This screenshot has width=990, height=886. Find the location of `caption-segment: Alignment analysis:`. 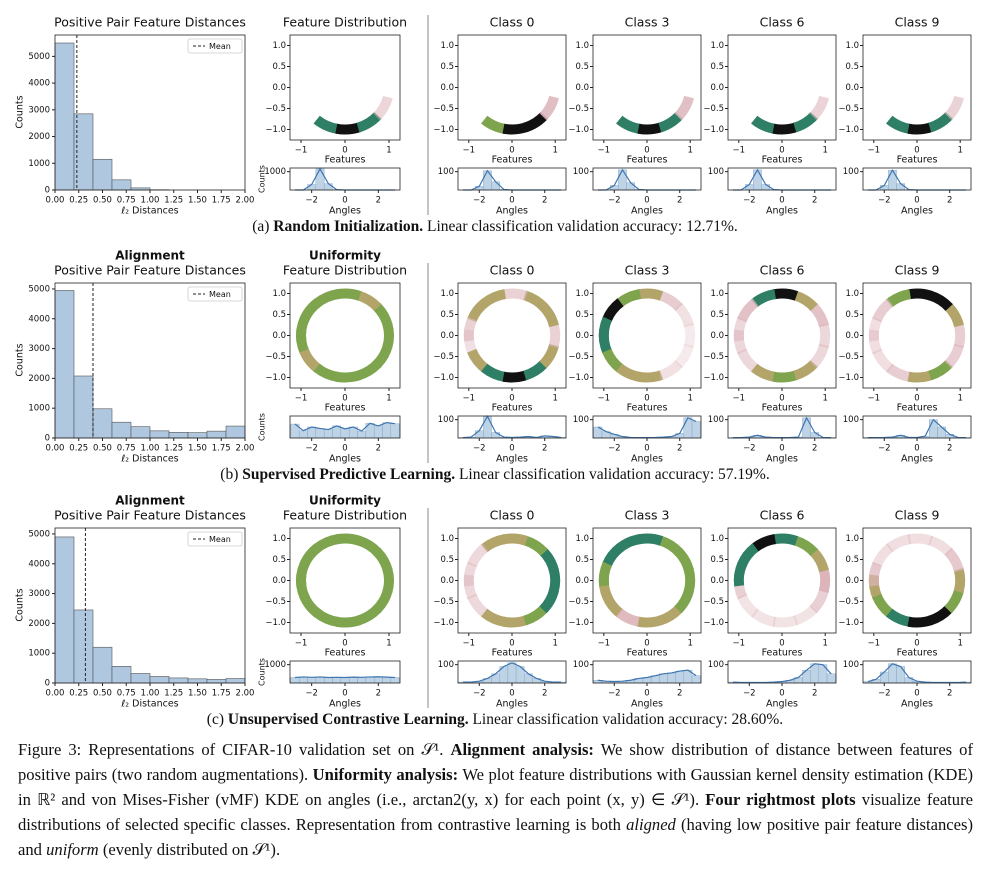

caption-segment: Alignment analysis: is located at coordinates (522, 749).